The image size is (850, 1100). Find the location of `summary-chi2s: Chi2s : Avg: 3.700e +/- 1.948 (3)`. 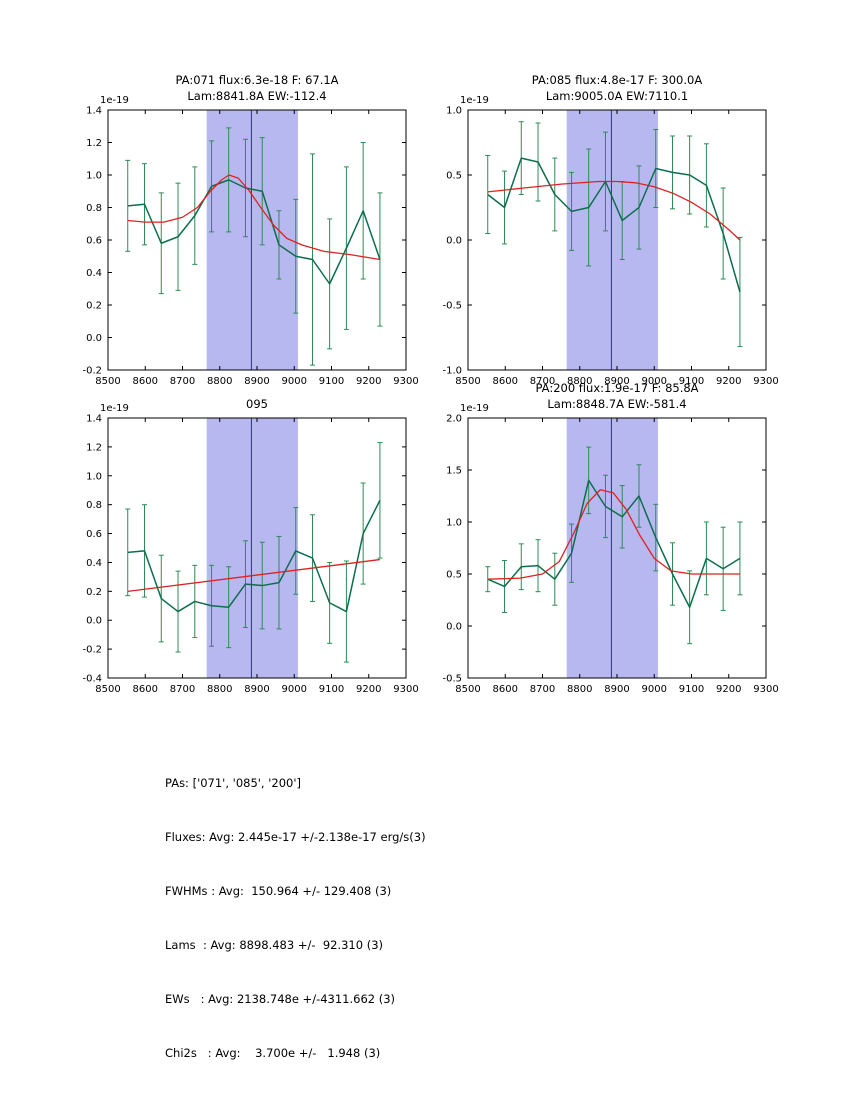

summary-chi2s: Chi2s : Avg: 3.700e +/- 1.948 (3) is located at coordinates (273, 1053).